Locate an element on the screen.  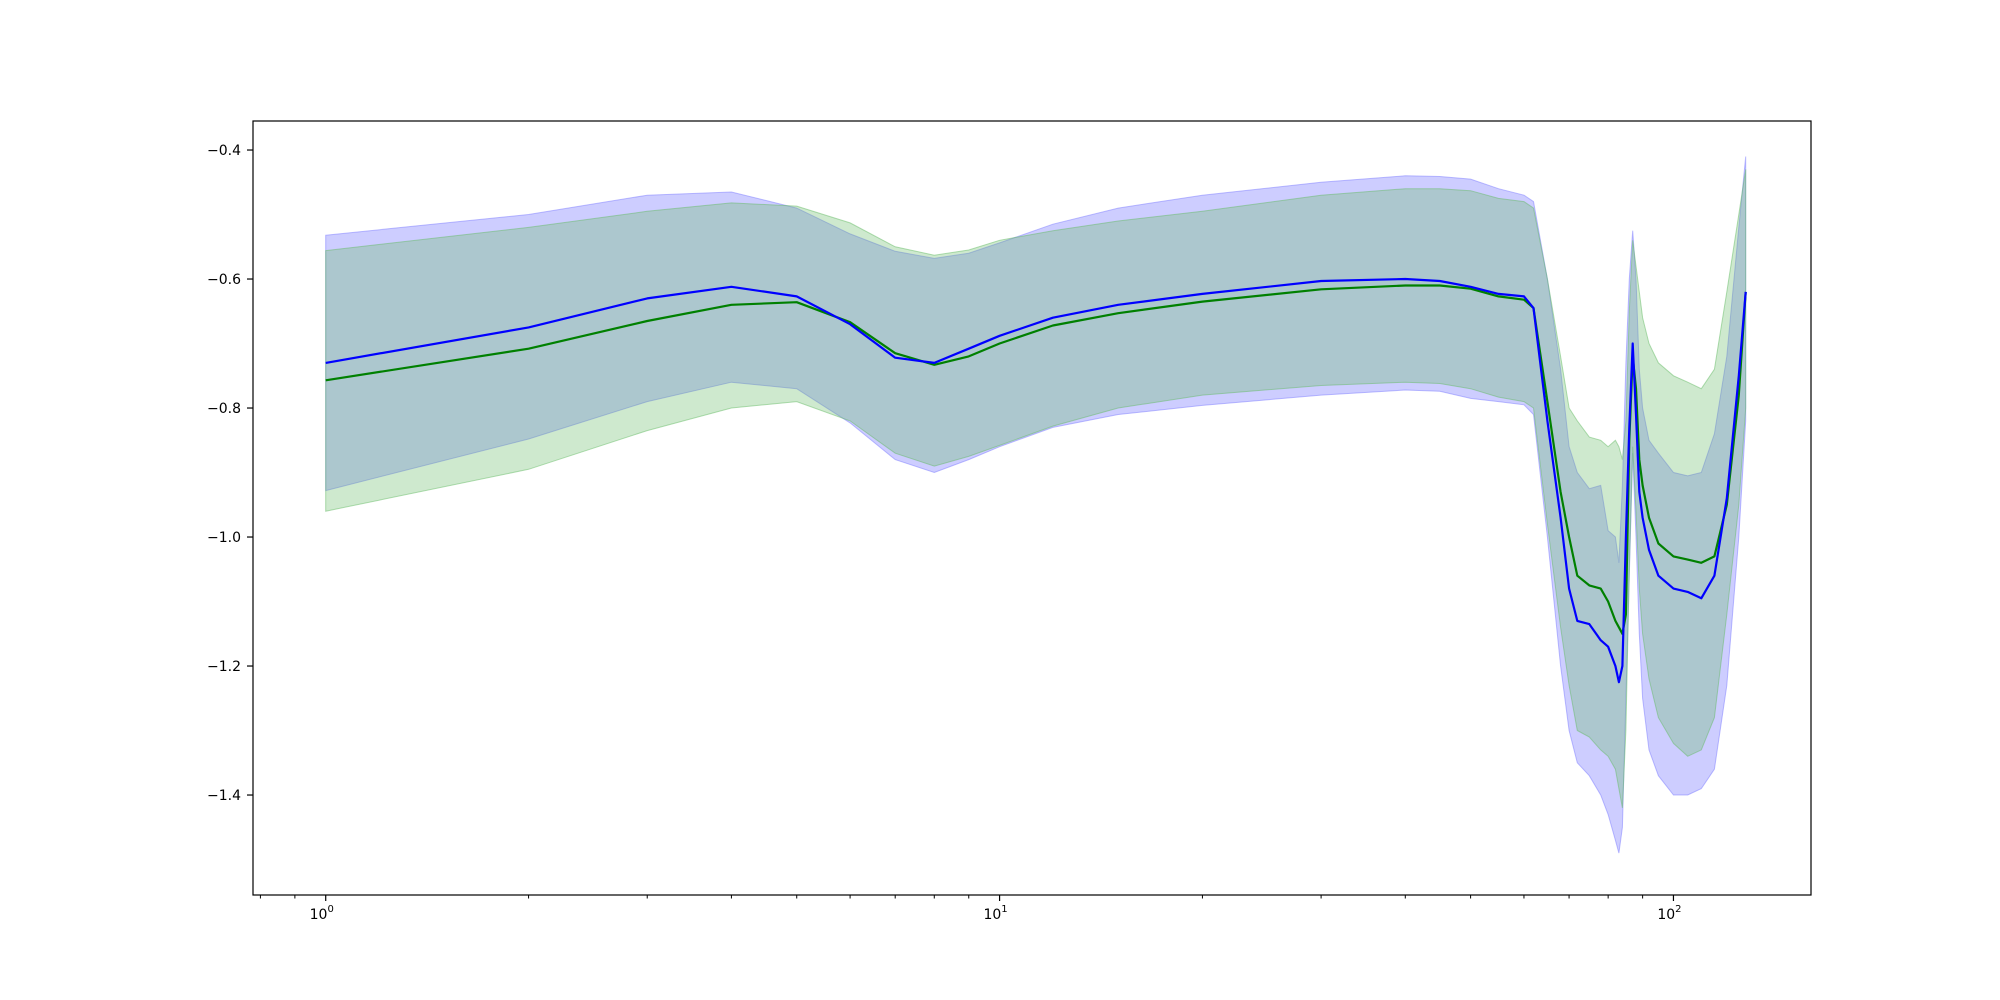
x-tick-label: 10⁰ is located at coordinates (322, 913).